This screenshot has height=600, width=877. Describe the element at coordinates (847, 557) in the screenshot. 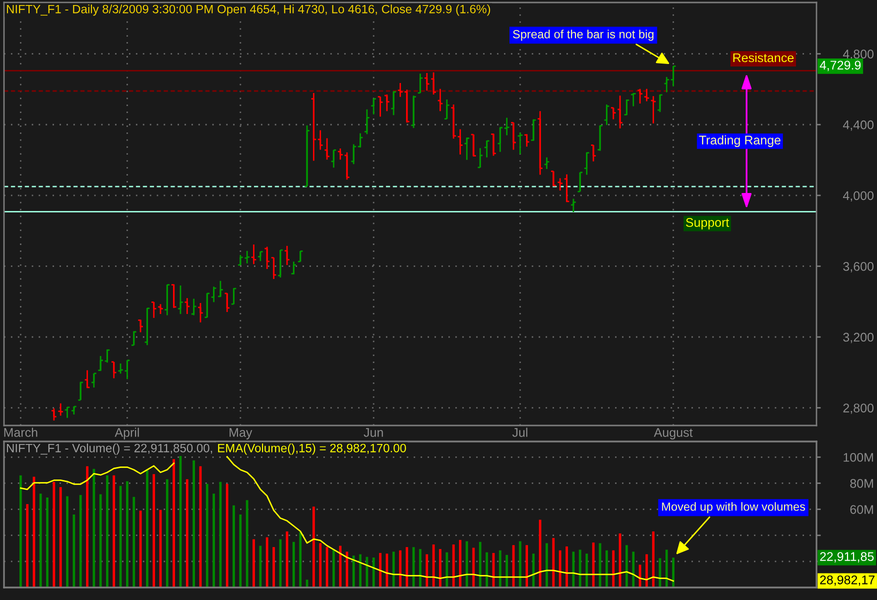

I see `text: 22,911,85` at that location.